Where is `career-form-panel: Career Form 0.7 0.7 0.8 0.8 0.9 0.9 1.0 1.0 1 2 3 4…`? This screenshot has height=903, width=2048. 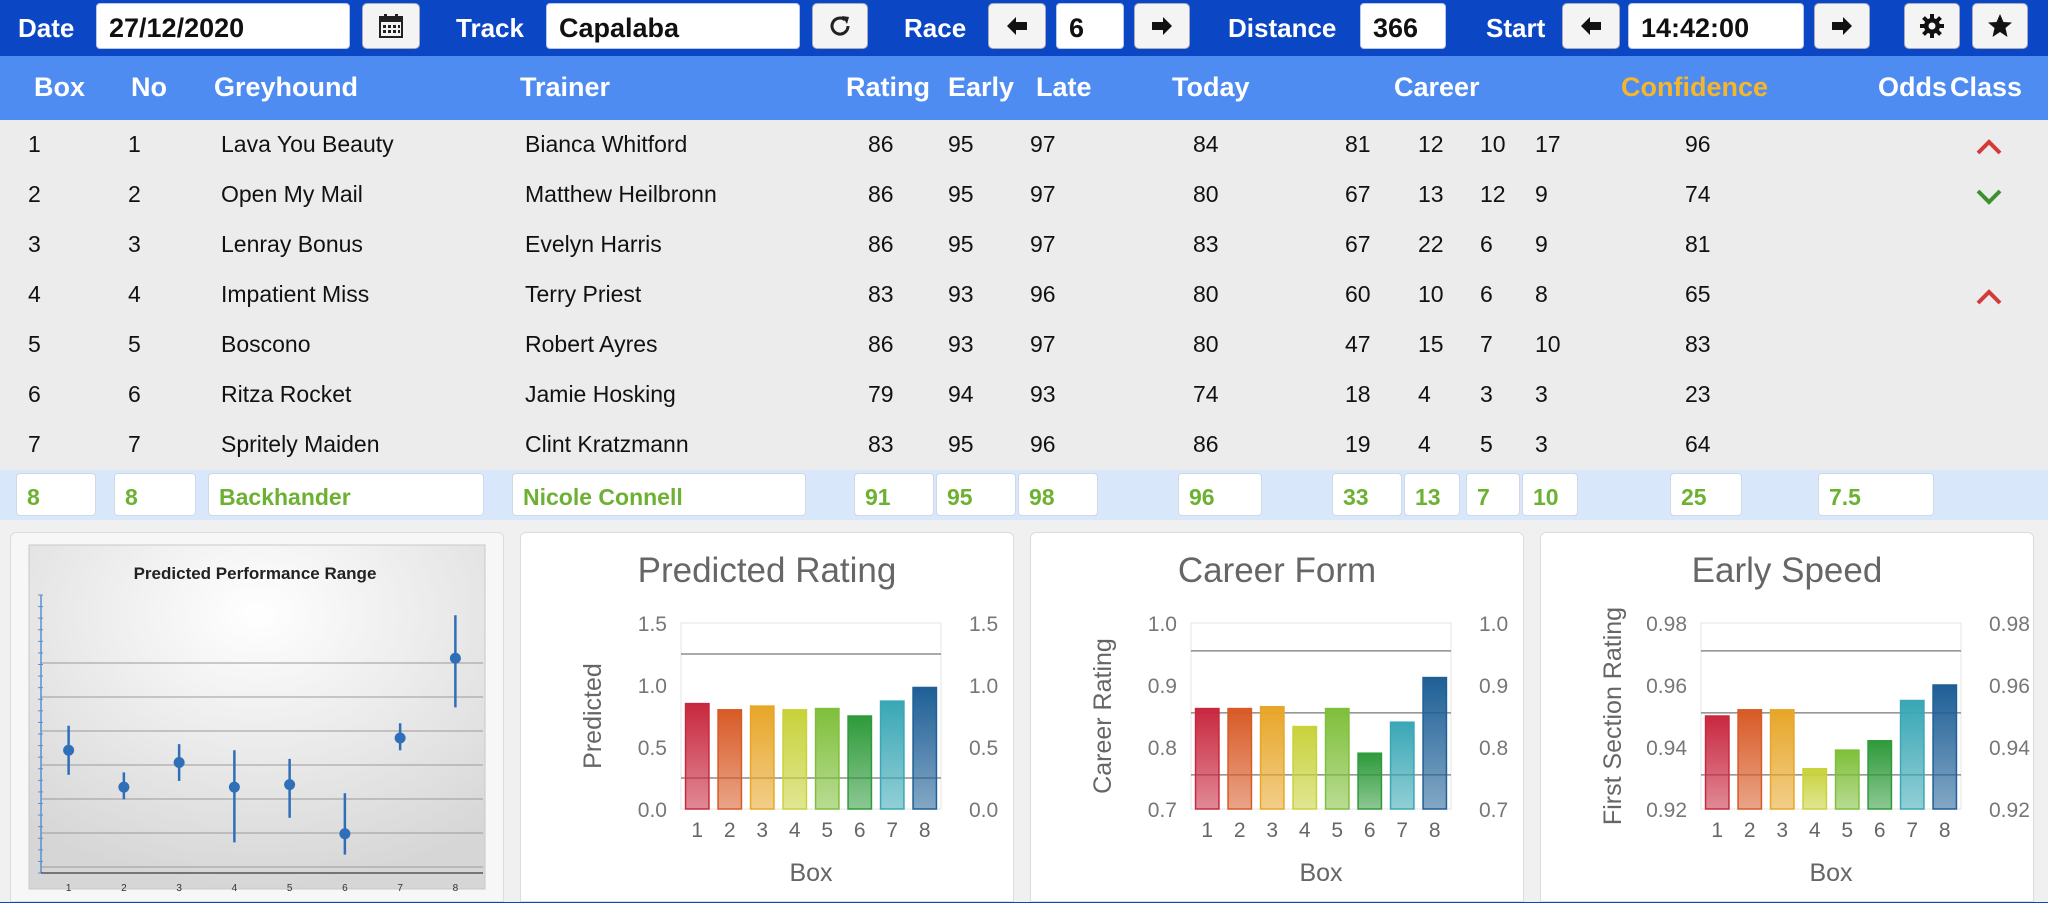
career-form-panel: Career Form 0.7 0.7 0.8 0.8 0.9 0.9 1.0 1.0 1 2 3 4… is located at coordinates (1277, 717).